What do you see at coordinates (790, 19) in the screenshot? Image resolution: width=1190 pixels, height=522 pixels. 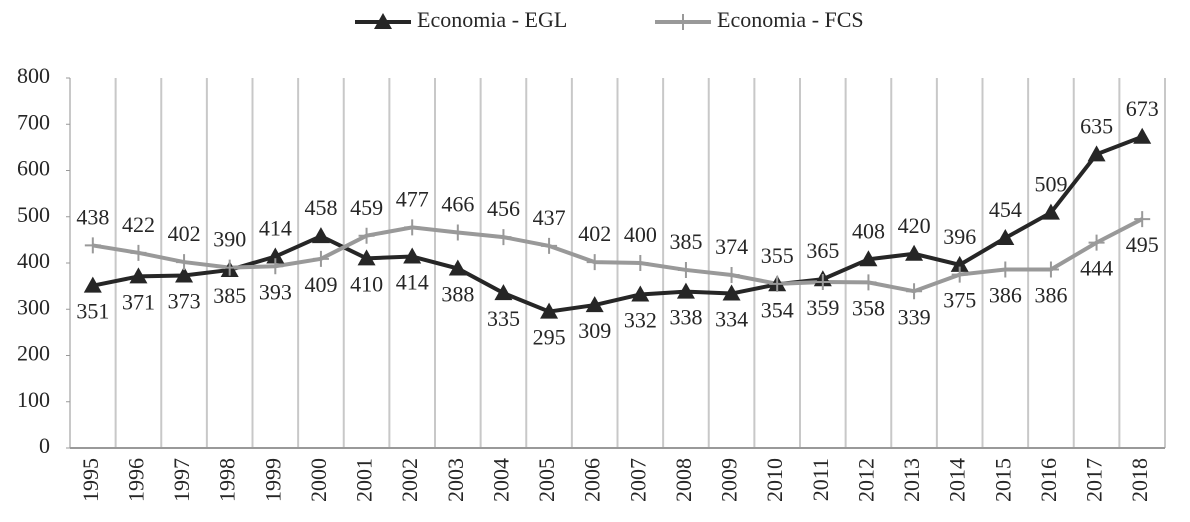 I see `legend-label: Economia - FCS` at bounding box center [790, 19].